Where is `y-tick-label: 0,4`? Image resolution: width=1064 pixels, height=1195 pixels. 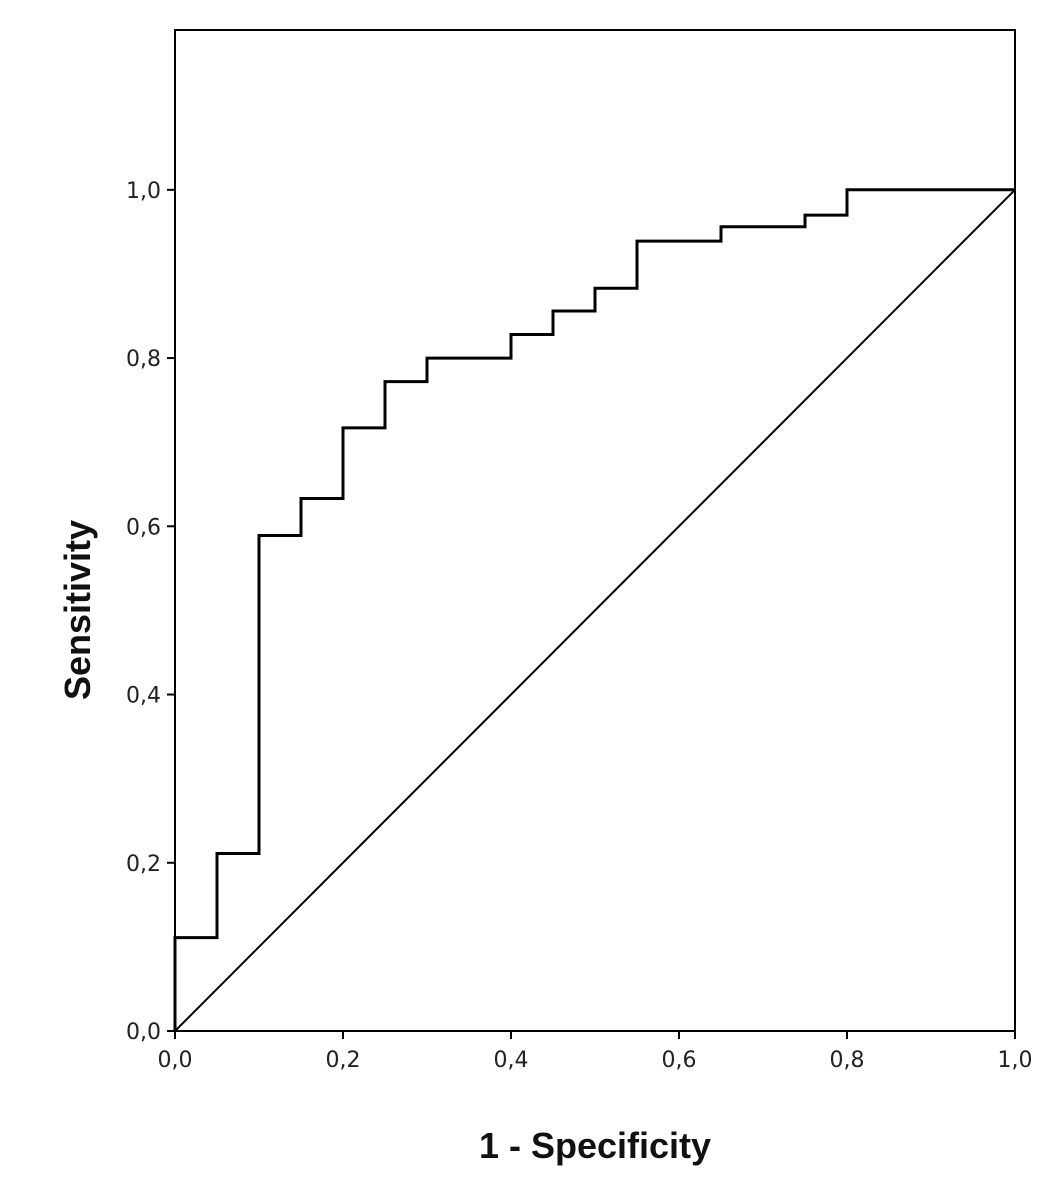
y-tick-label: 0,4 is located at coordinates (143, 696).